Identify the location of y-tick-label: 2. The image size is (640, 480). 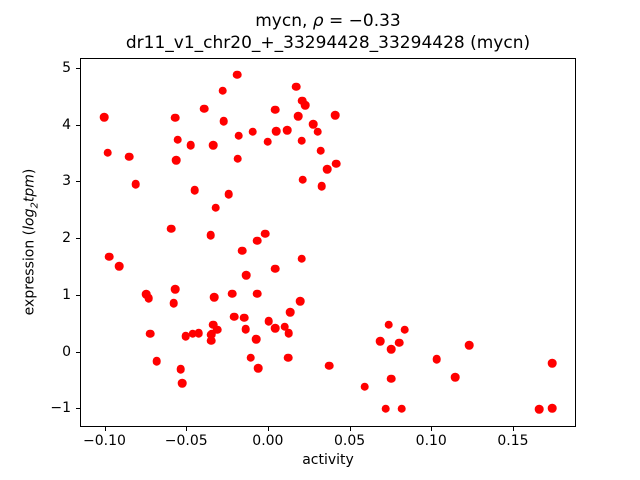
(66, 238).